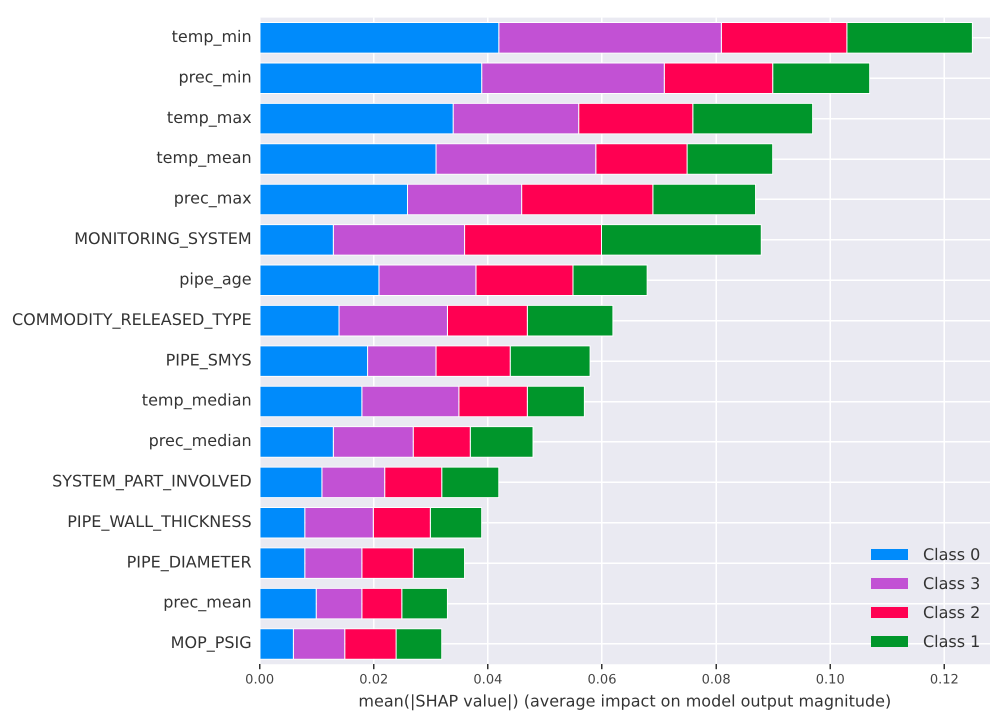  I want to click on y-tick-label: prec_min, so click(215, 76).